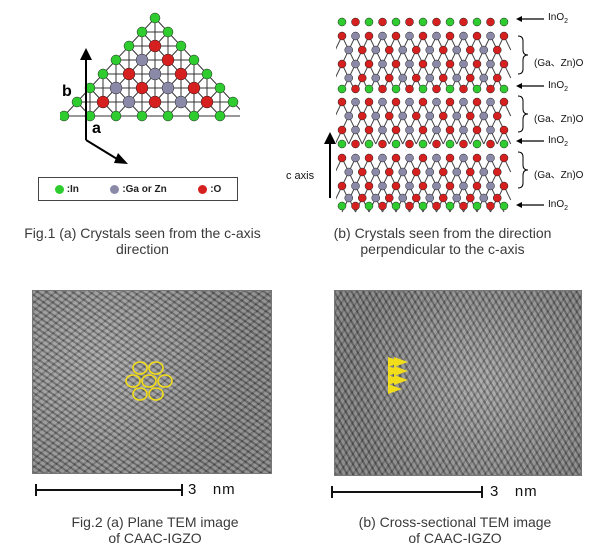 The image size is (600, 550). I want to click on gazno-label-1: (Ga、Zn)O, so click(559, 63).